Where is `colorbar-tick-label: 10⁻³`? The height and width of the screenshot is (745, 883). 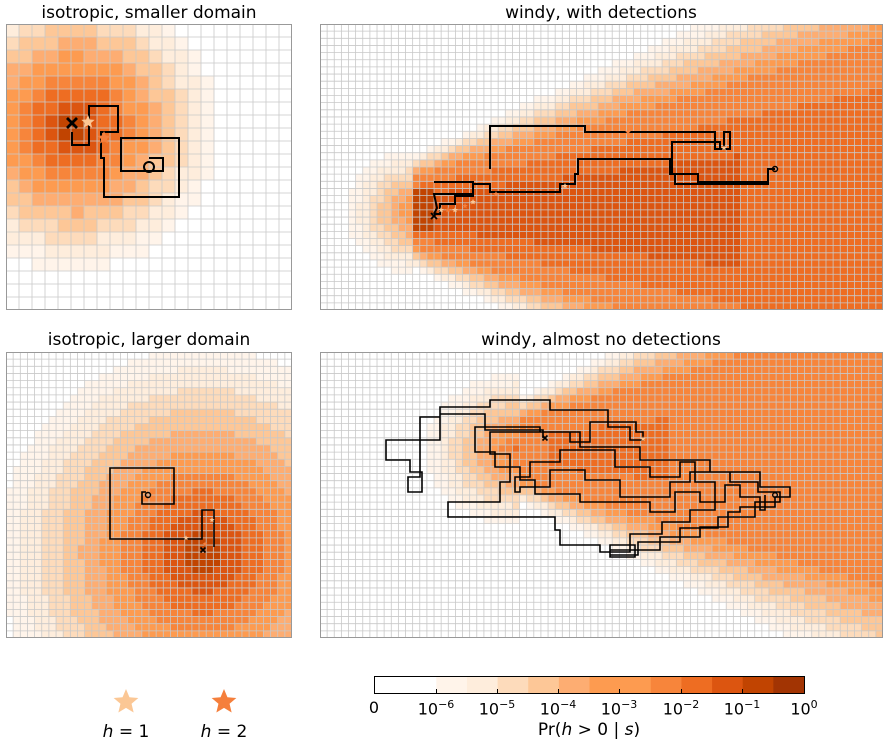
colorbar-tick-label: 10⁻³ is located at coordinates (619, 708).